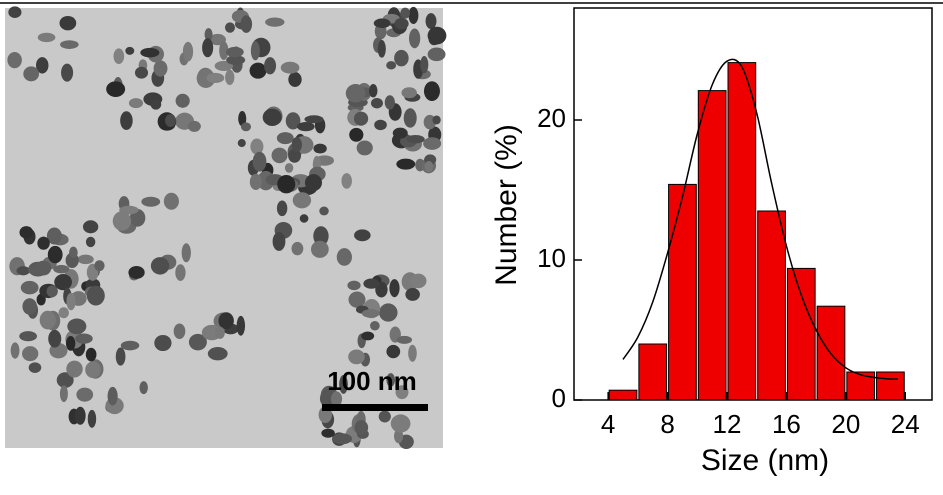 The image size is (943, 495). Describe the element at coordinates (551, 118) in the screenshot. I see `y-tick-label: 20` at that location.